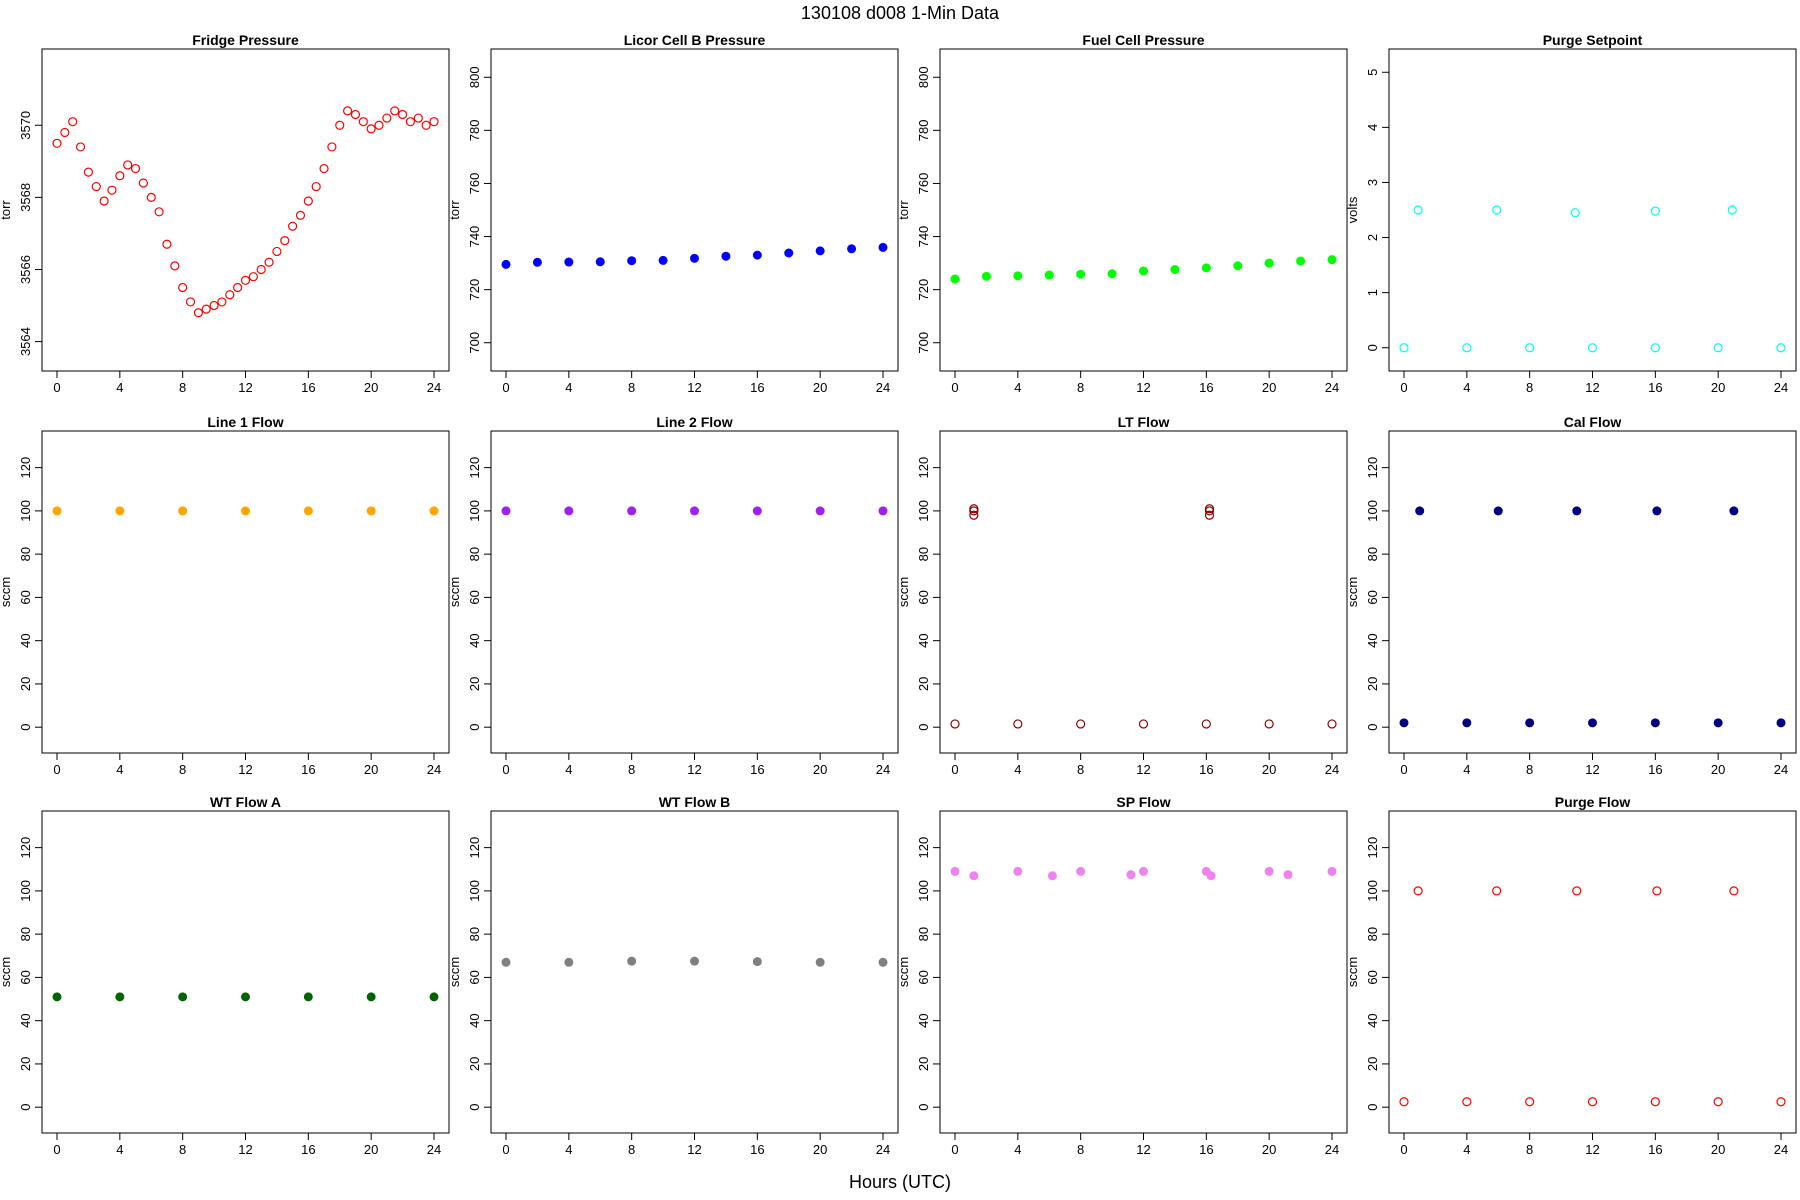 The width and height of the screenshot is (1800, 1200). I want to click on panel-title: Fridge Pressure, so click(245, 40).